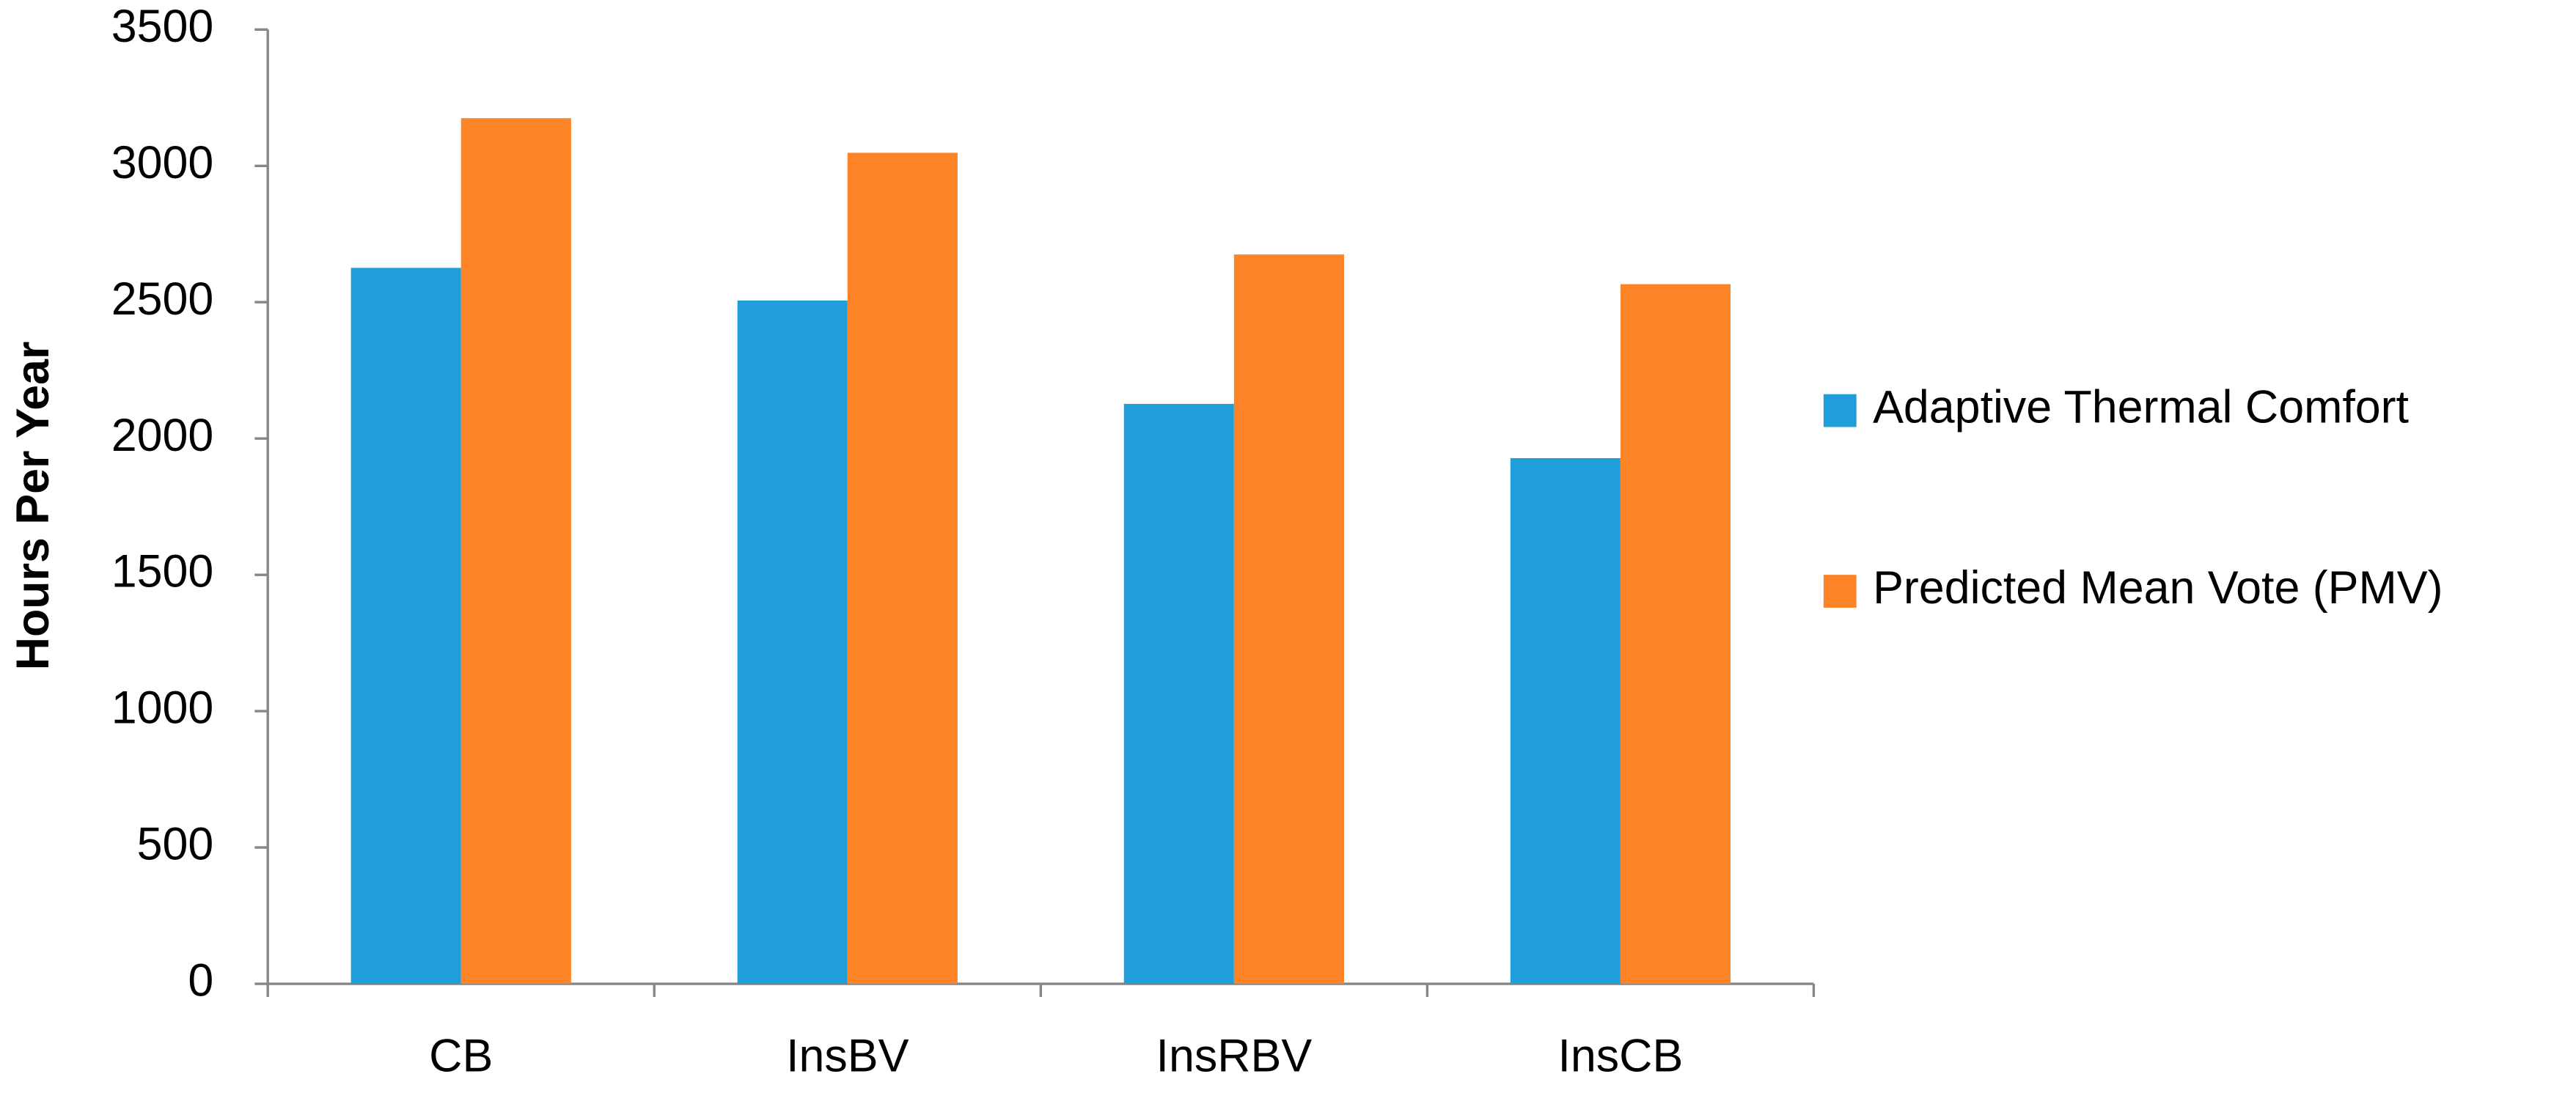  Describe the element at coordinates (1621, 1056) in the screenshot. I see `x-tick-label: InsCB` at that location.